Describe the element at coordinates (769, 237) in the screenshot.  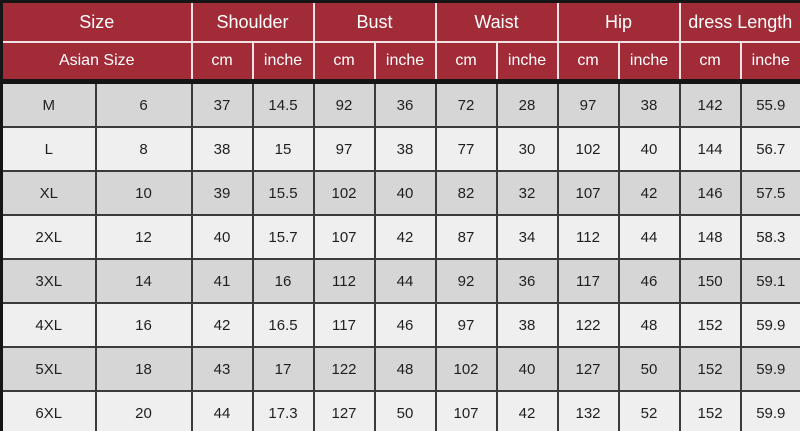
I see `measurement-cell: 58.3` at that location.